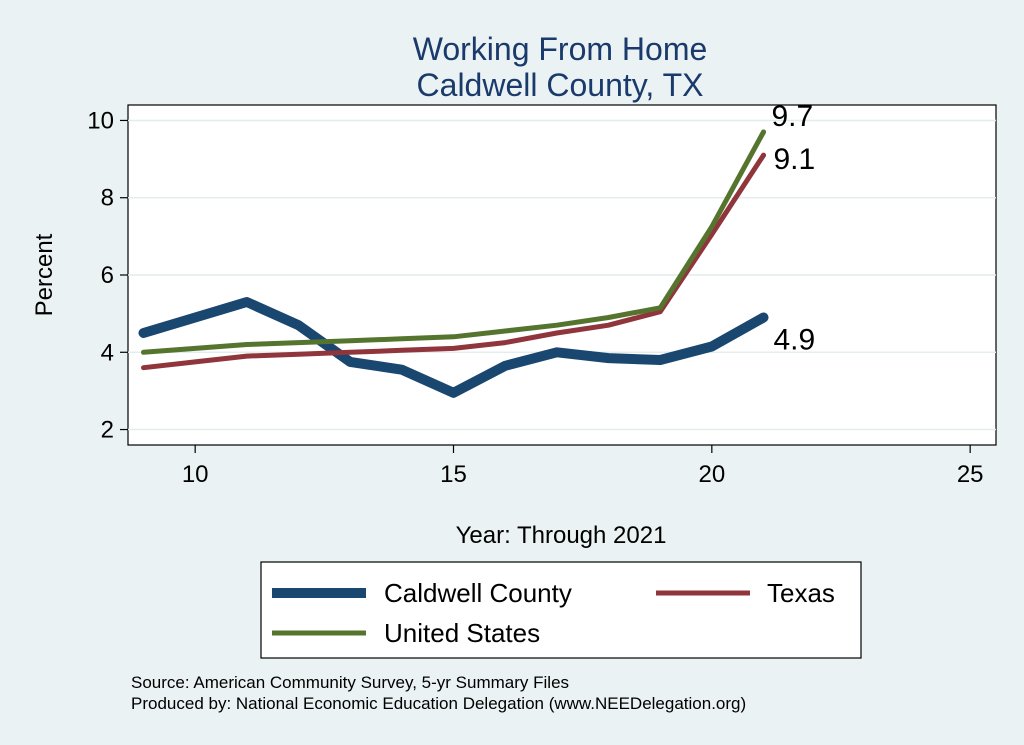 The image size is (1024, 745). I want to click on legend: Caldwell County Texas United States, so click(561, 610).